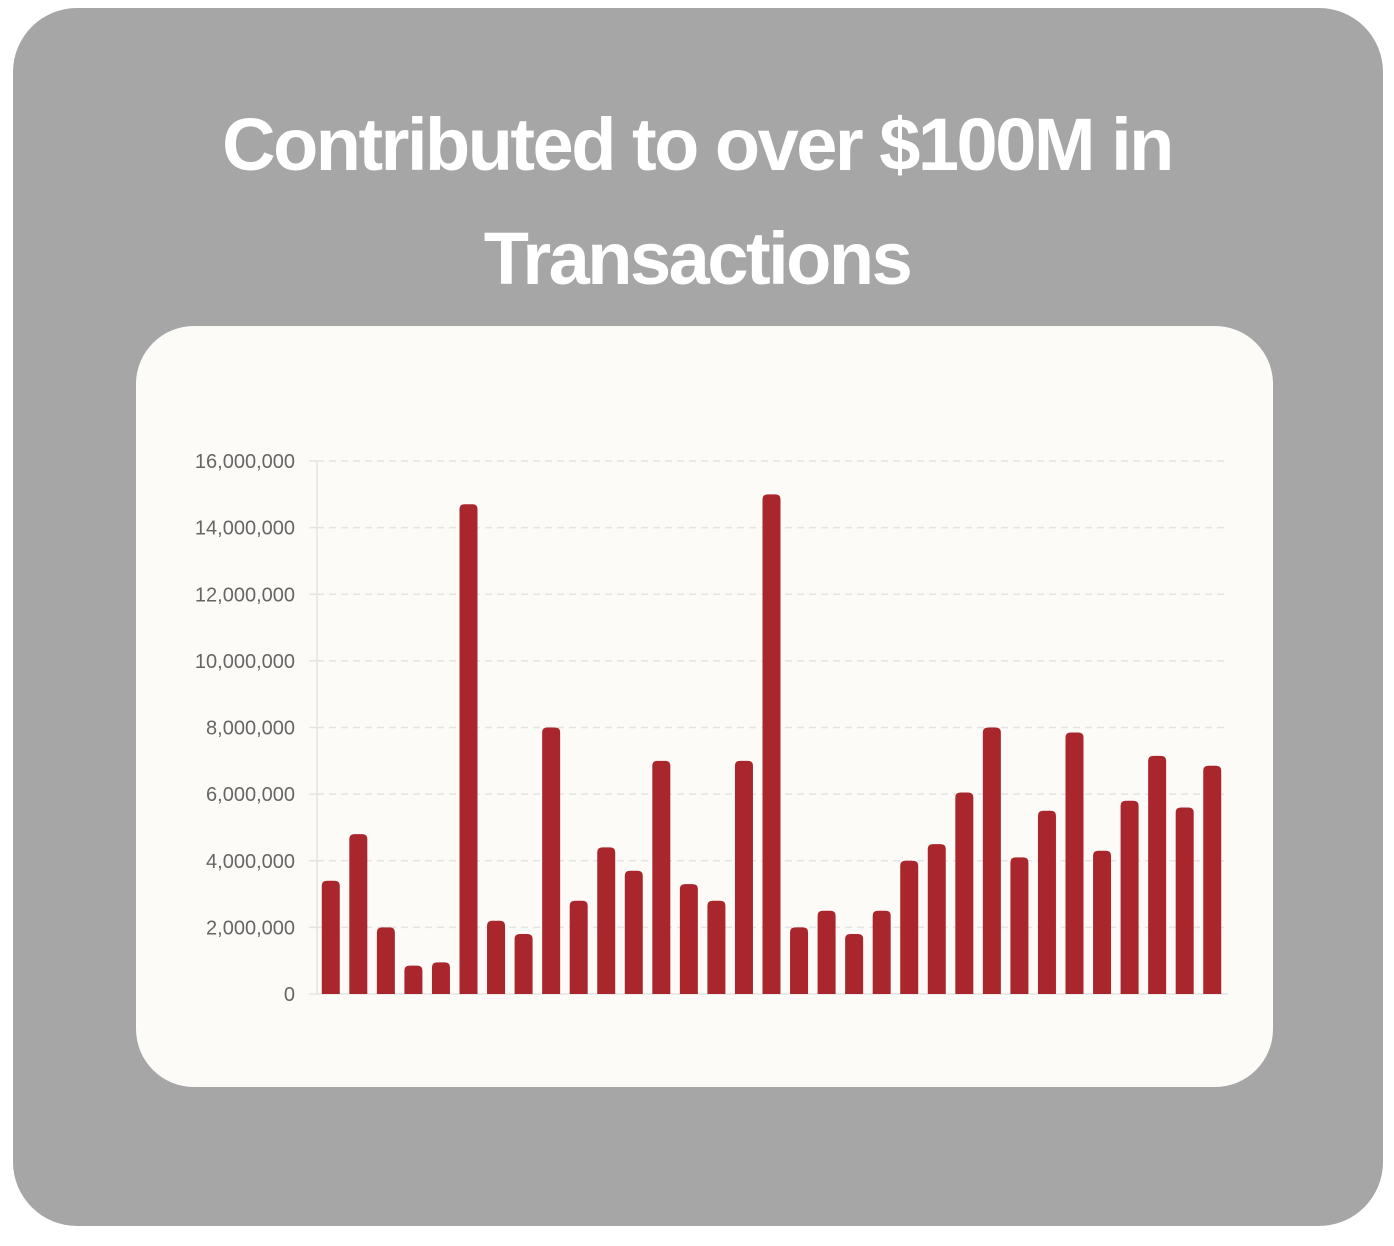 This screenshot has width=1394, height=1246. I want to click on title-line-2: Transactions, so click(698, 258).